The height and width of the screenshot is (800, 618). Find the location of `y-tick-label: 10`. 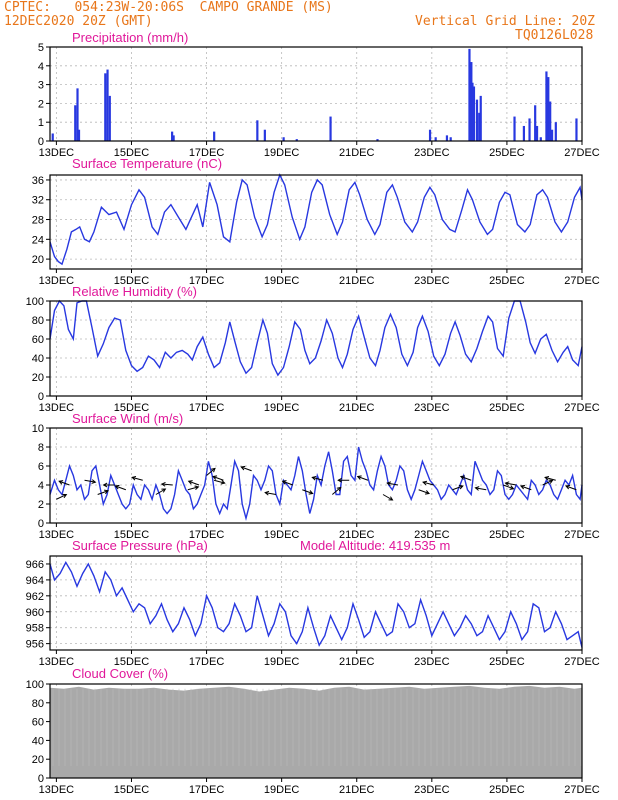

y-tick-label: 10 is located at coordinates (38, 429).